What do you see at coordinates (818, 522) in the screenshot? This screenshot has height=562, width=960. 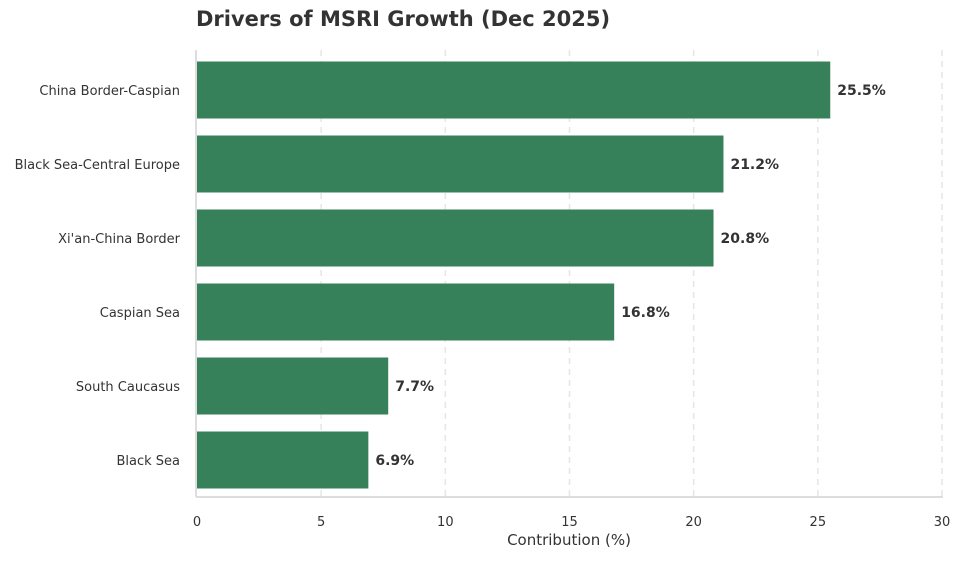 I see `x-tick-label: 25` at bounding box center [818, 522].